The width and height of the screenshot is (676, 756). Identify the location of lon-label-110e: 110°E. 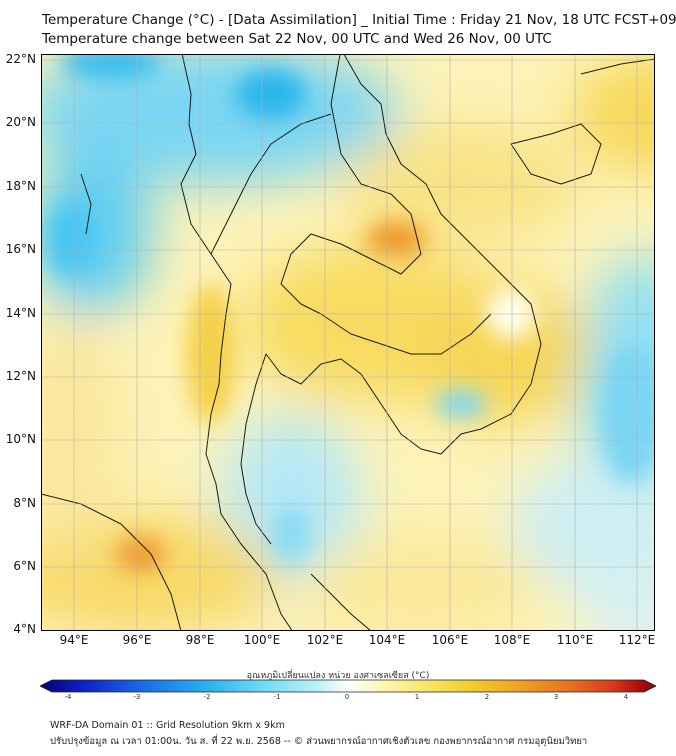
(575, 640).